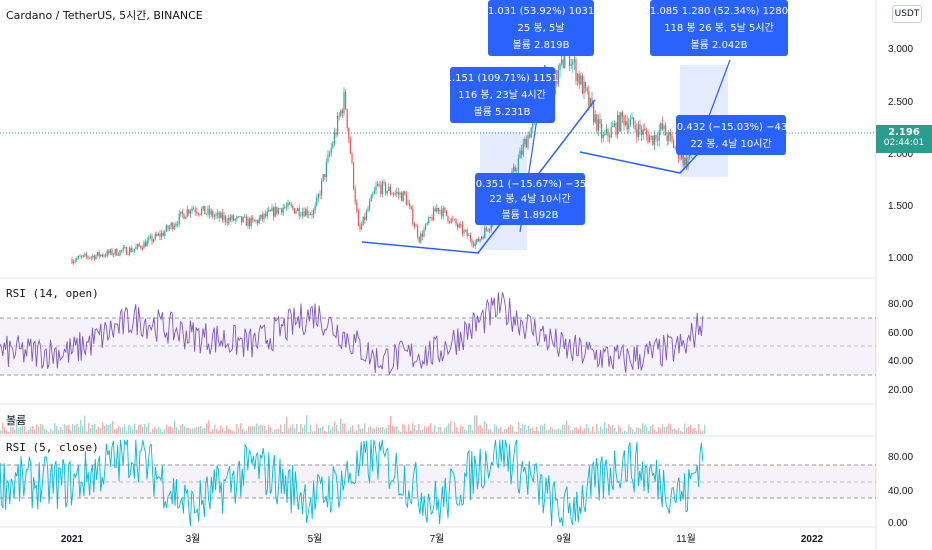 This screenshot has width=932, height=550. What do you see at coordinates (907, 14) in the screenshot?
I see `currency-button: USDT` at bounding box center [907, 14].